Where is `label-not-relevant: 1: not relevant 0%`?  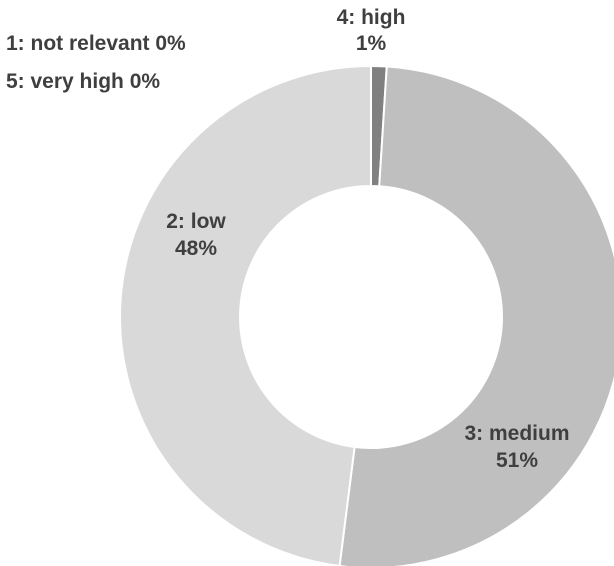 label-not-relevant: 1: not relevant 0% is located at coordinates (96, 43).